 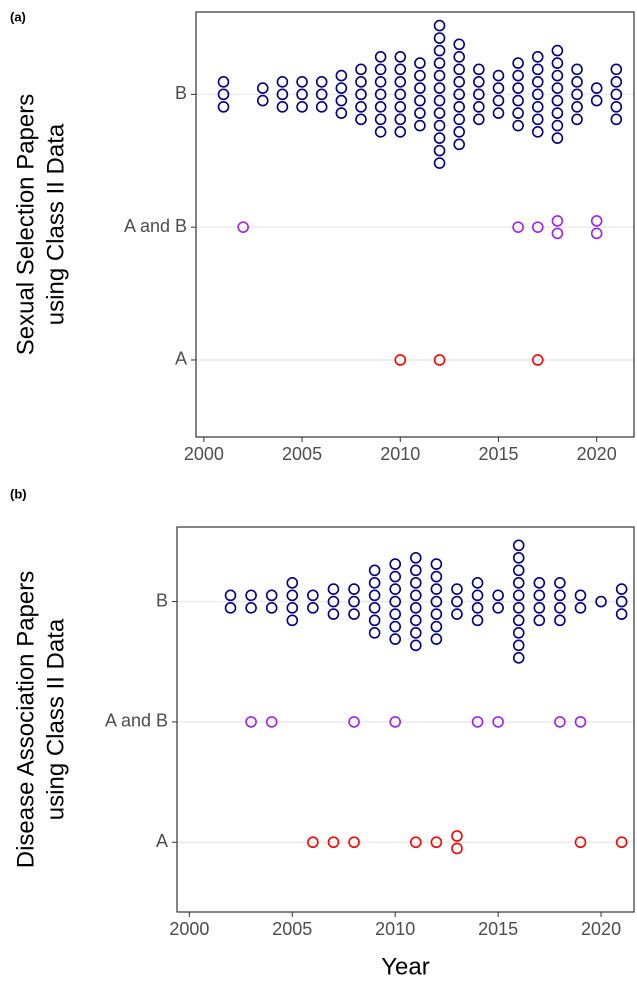 I want to click on x-axis-title: Year, so click(x=405, y=966).